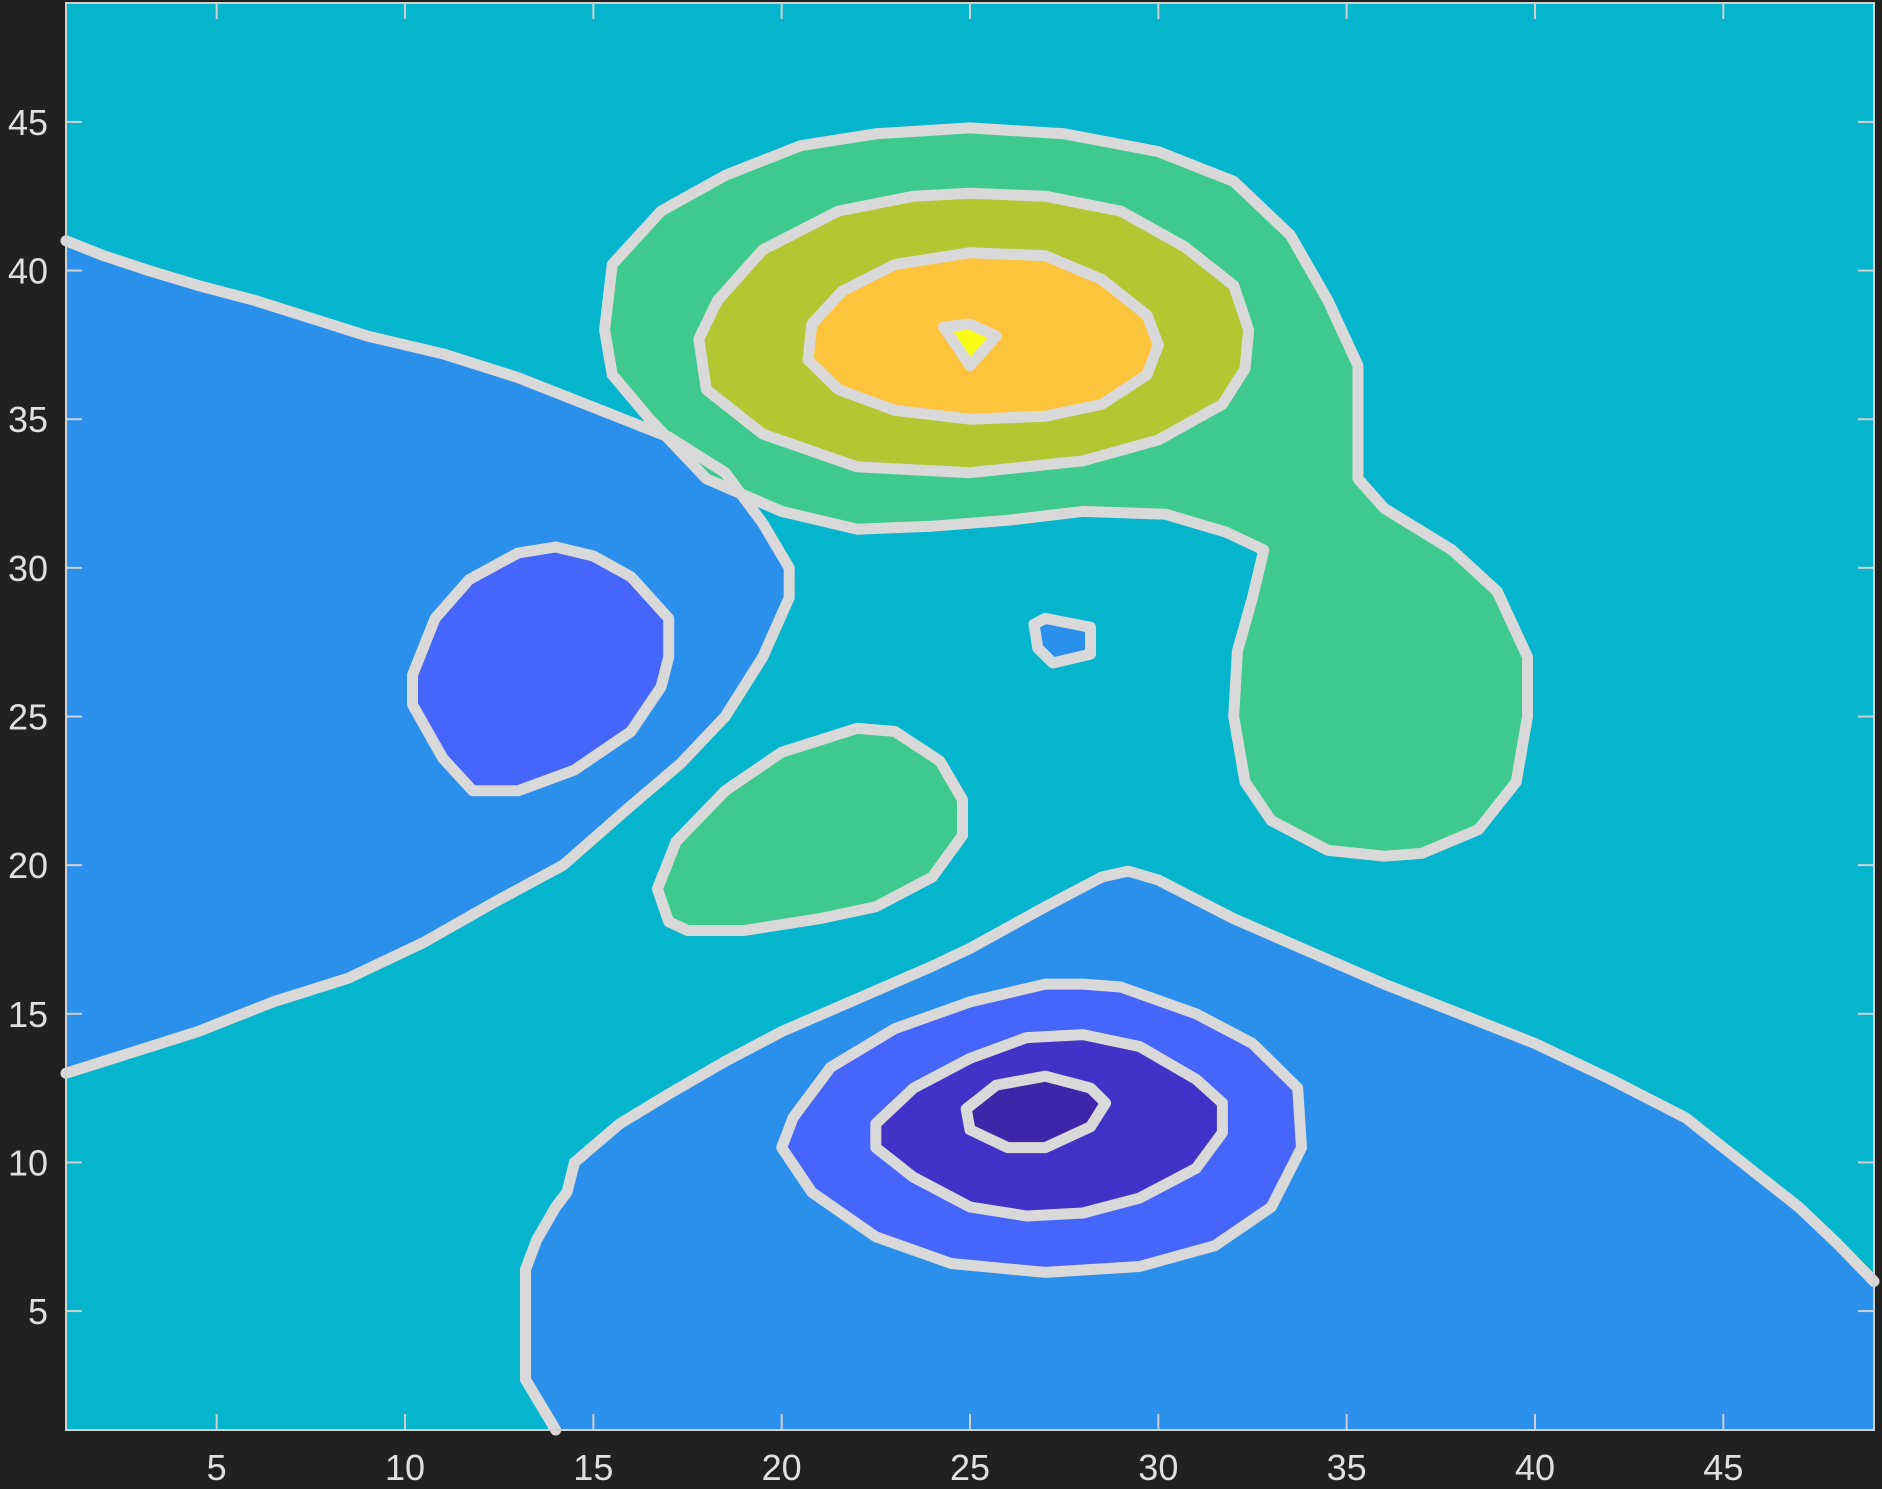  What do you see at coordinates (28, 1162) in the screenshot?
I see `y-tick-label-10: 10` at bounding box center [28, 1162].